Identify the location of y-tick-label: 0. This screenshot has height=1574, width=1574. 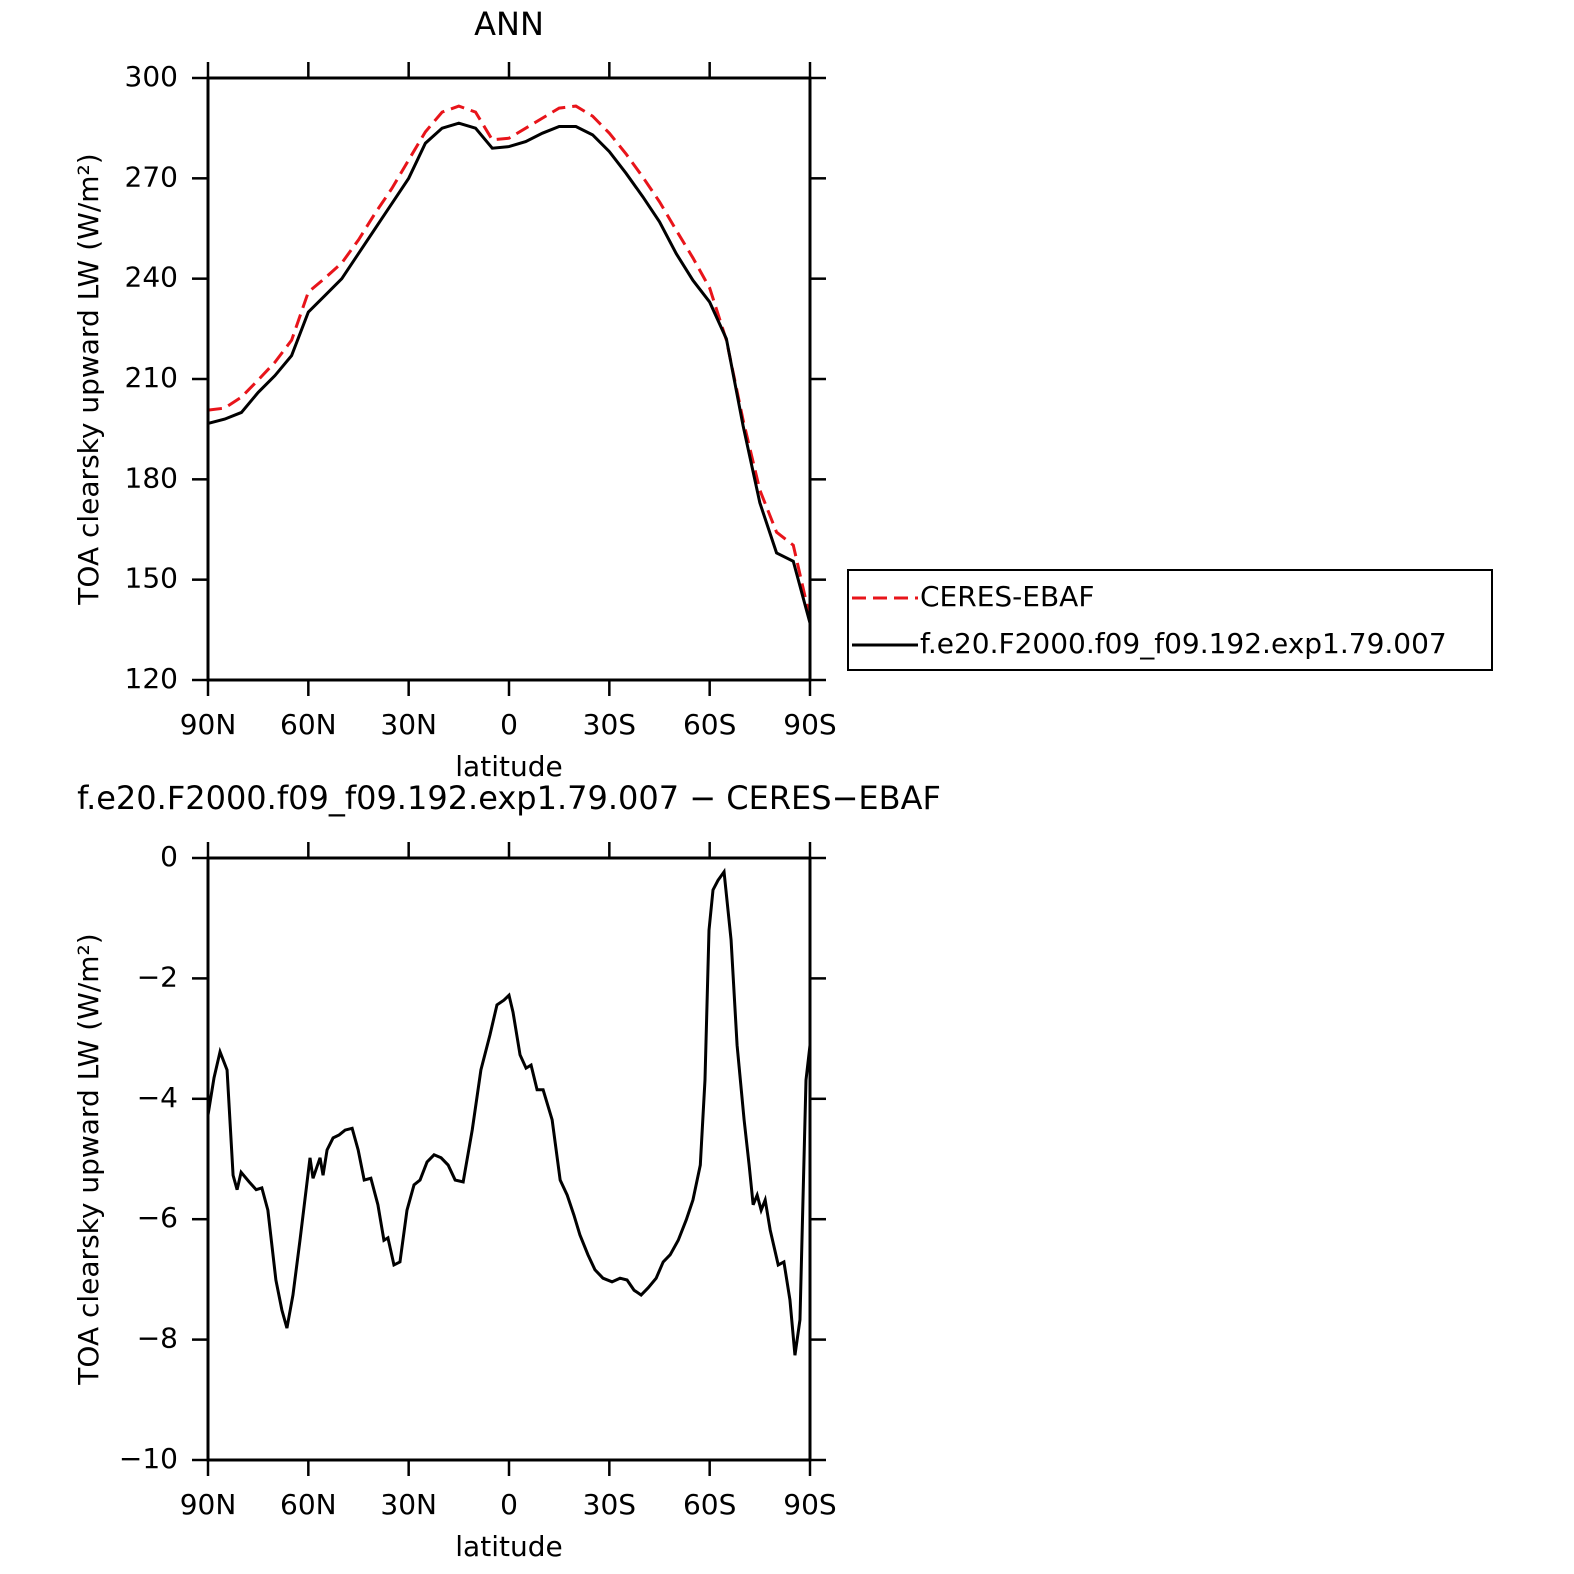
(169, 856).